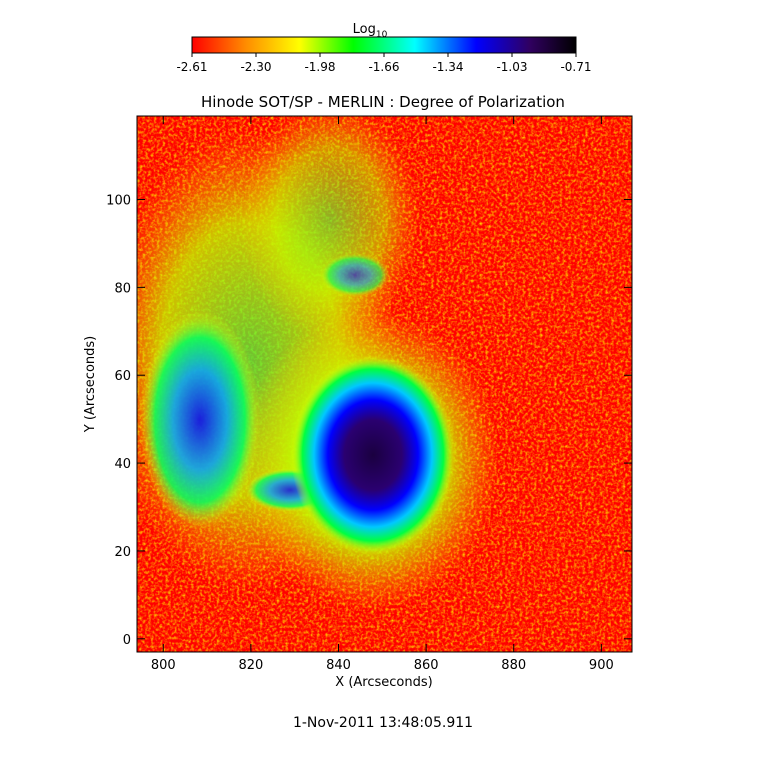 The width and height of the screenshot is (766, 768). I want to click on colorbar-tick-label: -2.61, so click(191, 67).